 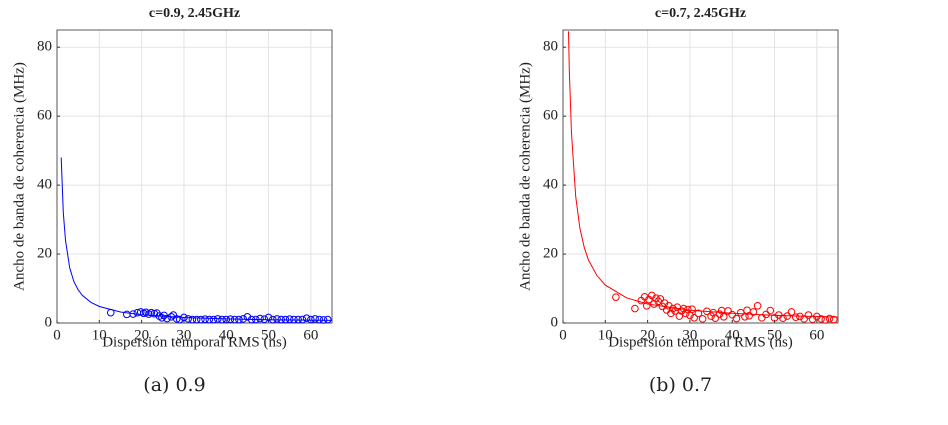 What do you see at coordinates (680, 385) in the screenshot?
I see `caption: (b) 0.7` at bounding box center [680, 385].